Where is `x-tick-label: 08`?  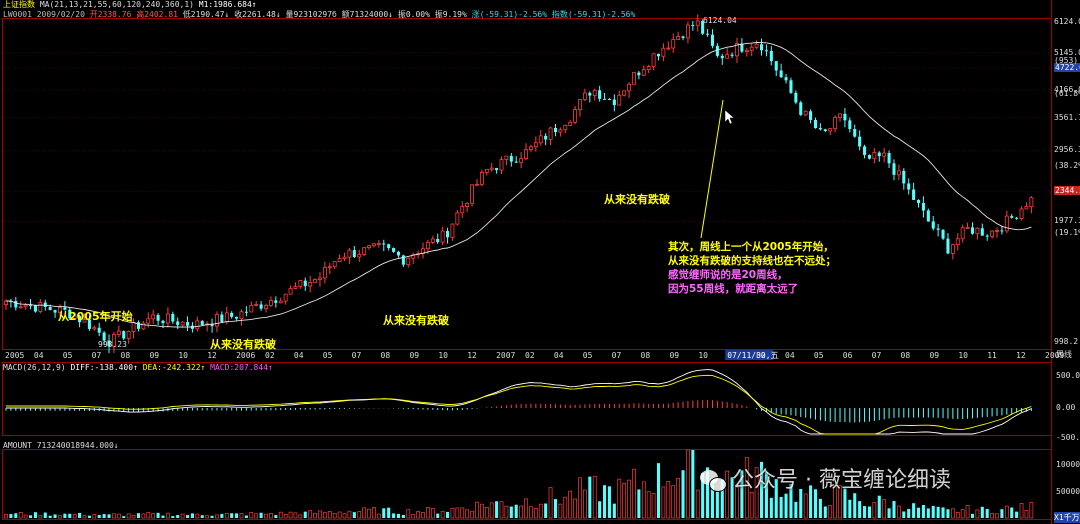 x-tick-label: 08 is located at coordinates (906, 355).